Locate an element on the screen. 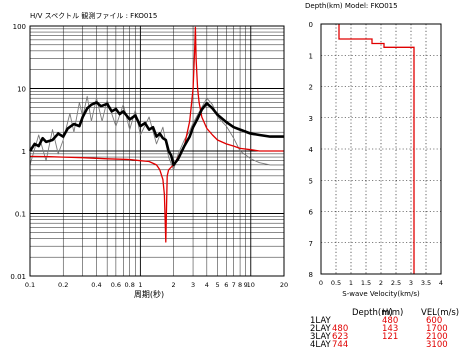 The height and width of the screenshot is (359, 462). mean-hv-curve is located at coordinates (156, 134).